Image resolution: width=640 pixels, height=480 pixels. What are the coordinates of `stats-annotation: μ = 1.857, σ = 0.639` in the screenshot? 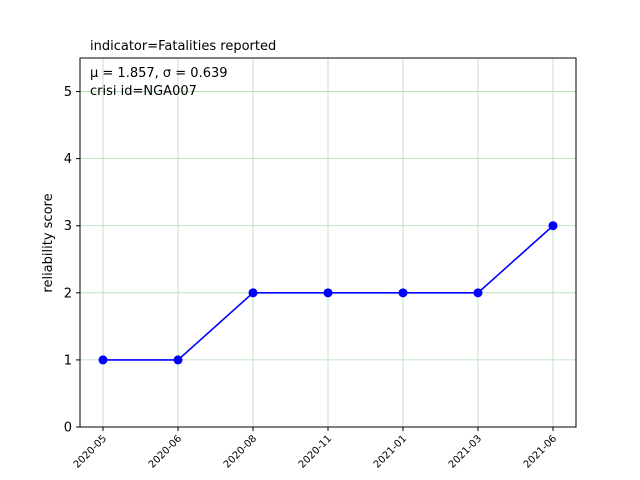 It's located at (159, 73).